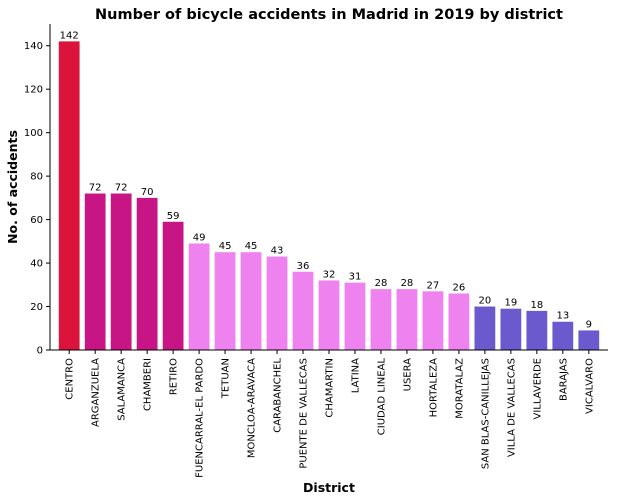 Image resolution: width=618 pixels, height=502 pixels. Describe the element at coordinates (329, 487) in the screenshot. I see `x-axis-label: District` at that location.